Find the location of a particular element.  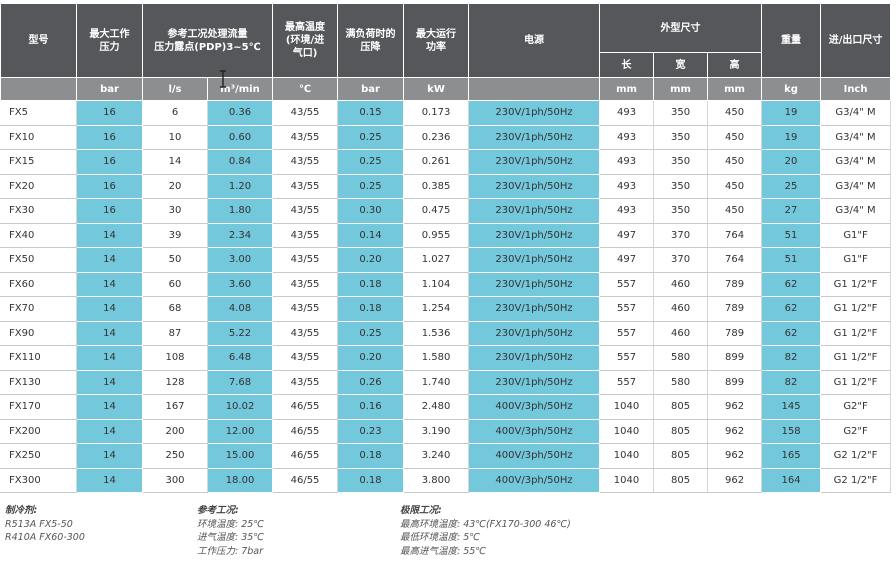

cell-model: FX70 is located at coordinates (38, 309).